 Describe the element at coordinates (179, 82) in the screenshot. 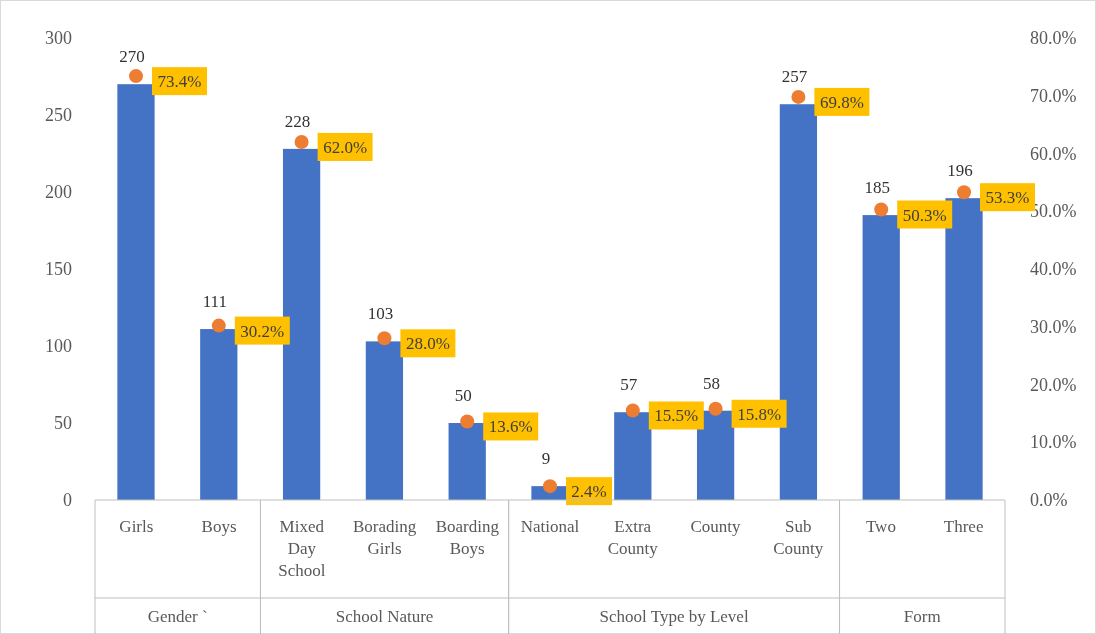

I see `data-label: 73.4%` at that location.